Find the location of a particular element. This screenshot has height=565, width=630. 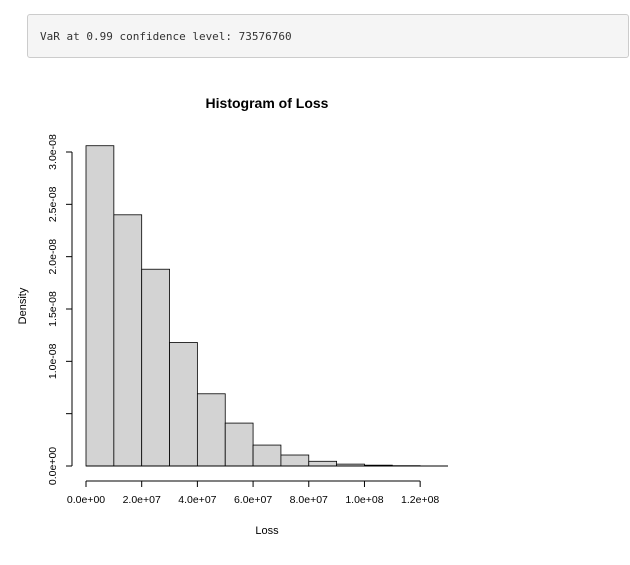

y-tick-label: 3.0e-08 is located at coordinates (53, 152).